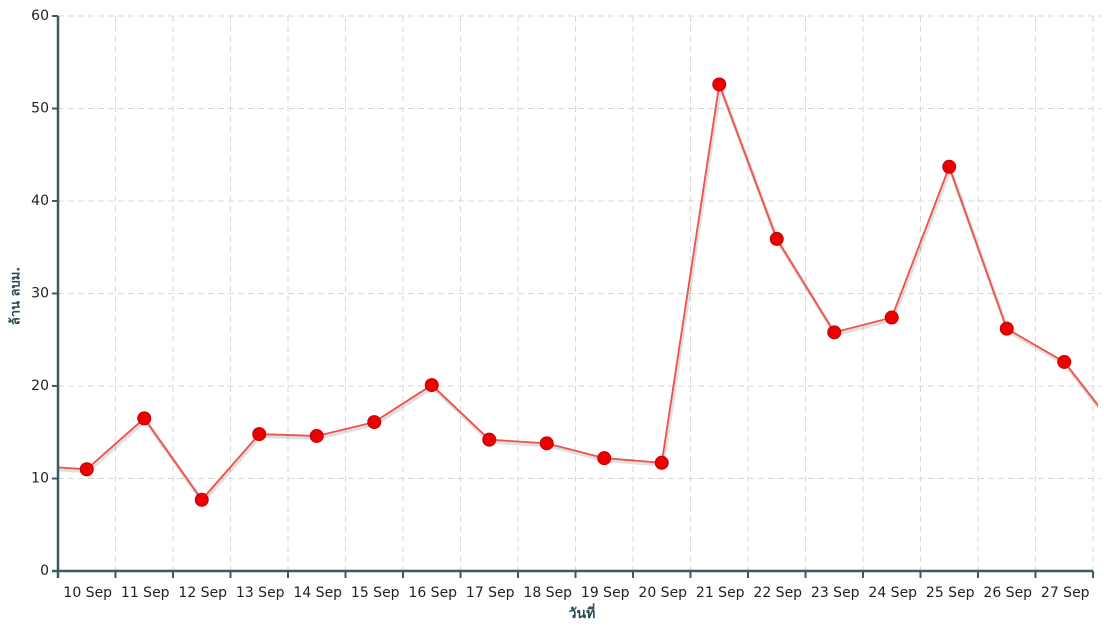 The image size is (1104, 626). What do you see at coordinates (44, 571) in the screenshot?
I see `y-tick-label: 0` at bounding box center [44, 571].